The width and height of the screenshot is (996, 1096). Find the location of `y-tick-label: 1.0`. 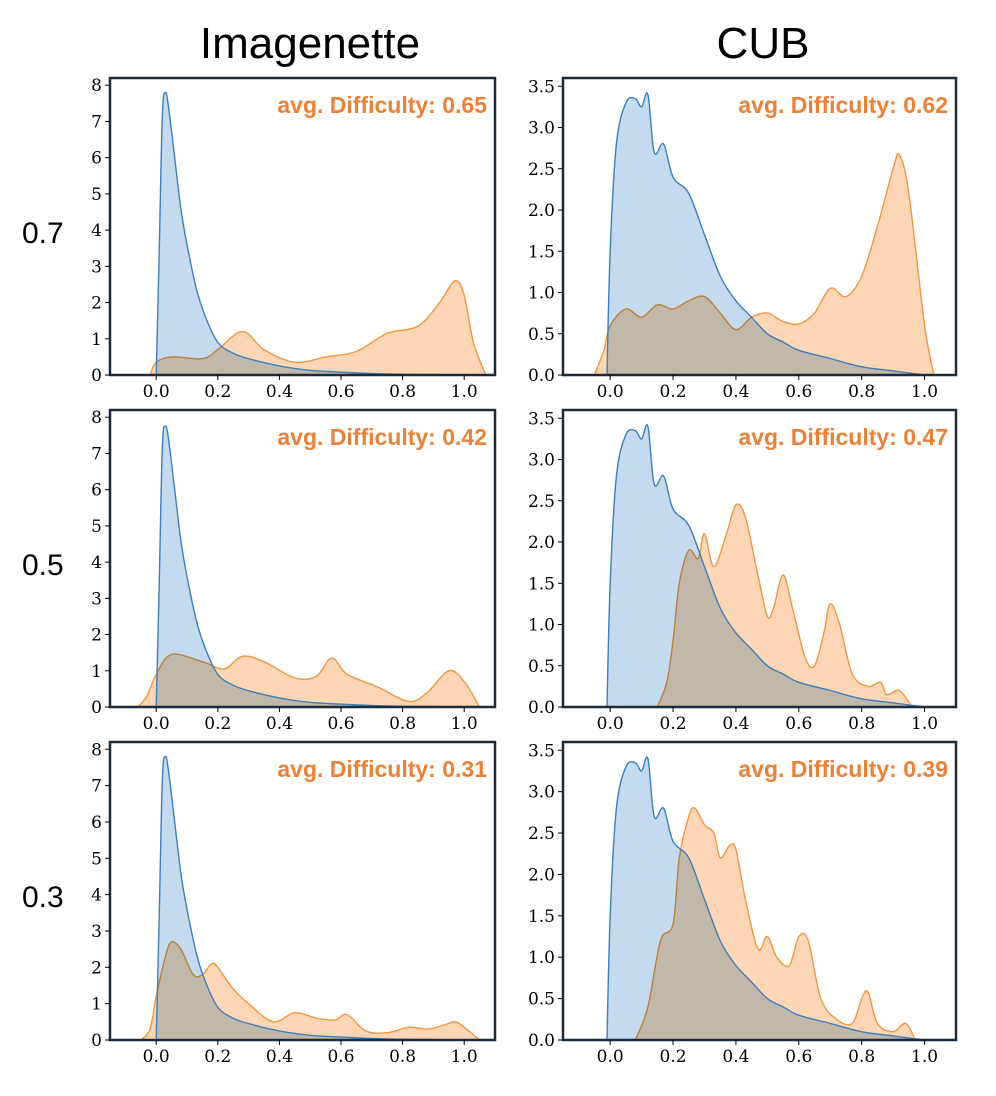

y-tick-label: 1.0 is located at coordinates (541, 626).